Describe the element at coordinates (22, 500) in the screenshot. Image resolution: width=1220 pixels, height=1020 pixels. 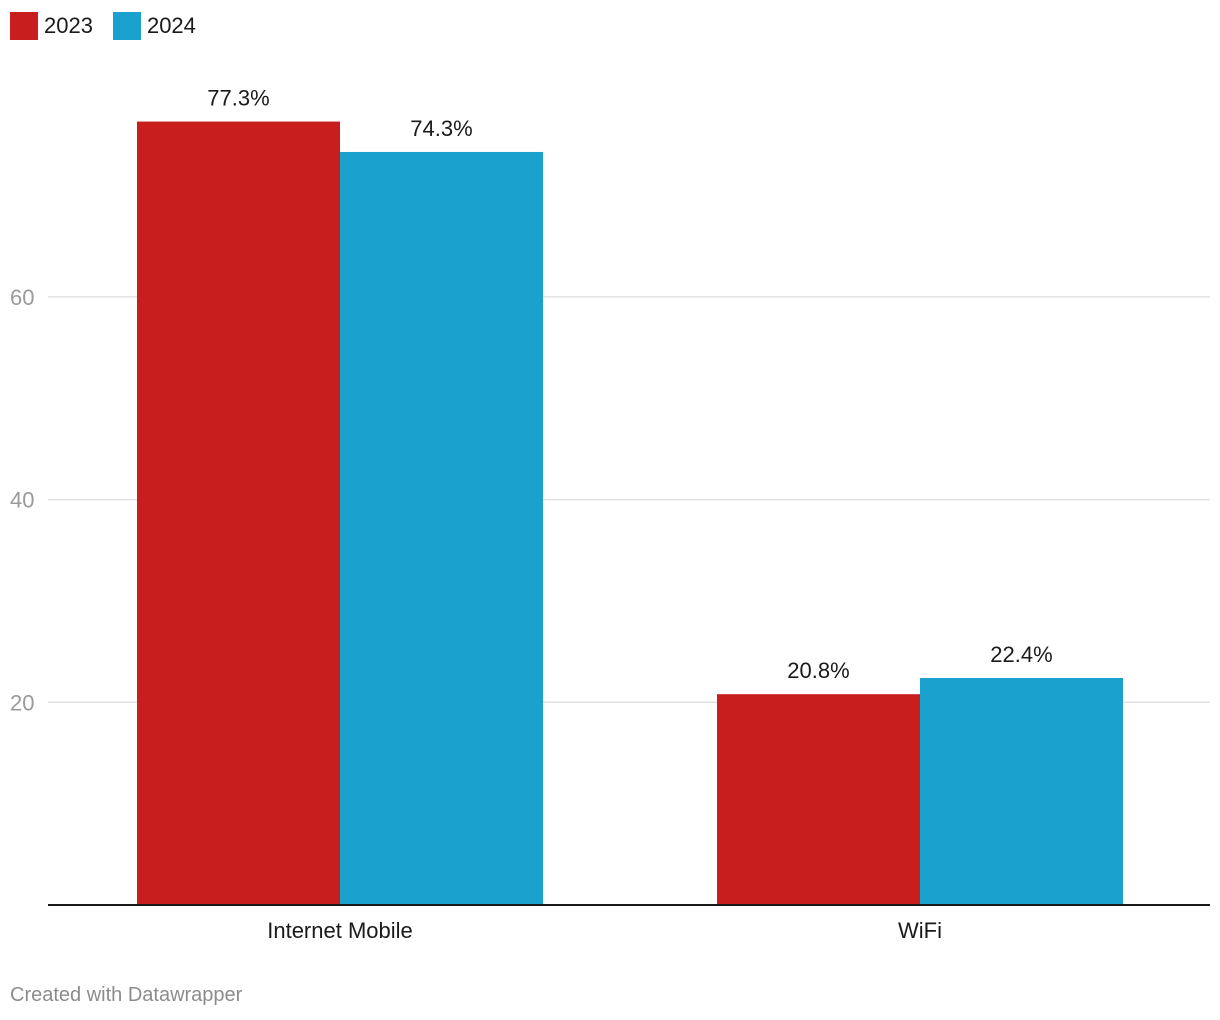
I see `y-tick-label-40: 40` at that location.